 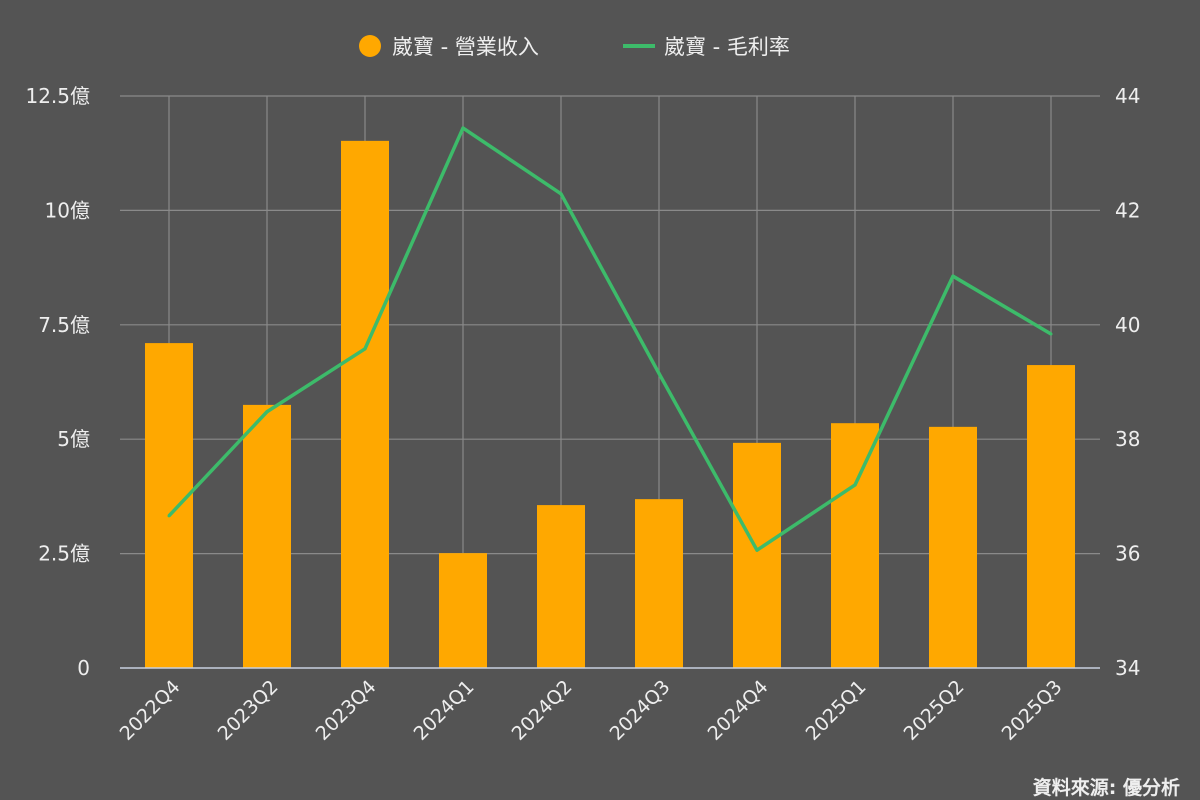 I want to click on line-point-2024Q4, so click(x=757, y=550).